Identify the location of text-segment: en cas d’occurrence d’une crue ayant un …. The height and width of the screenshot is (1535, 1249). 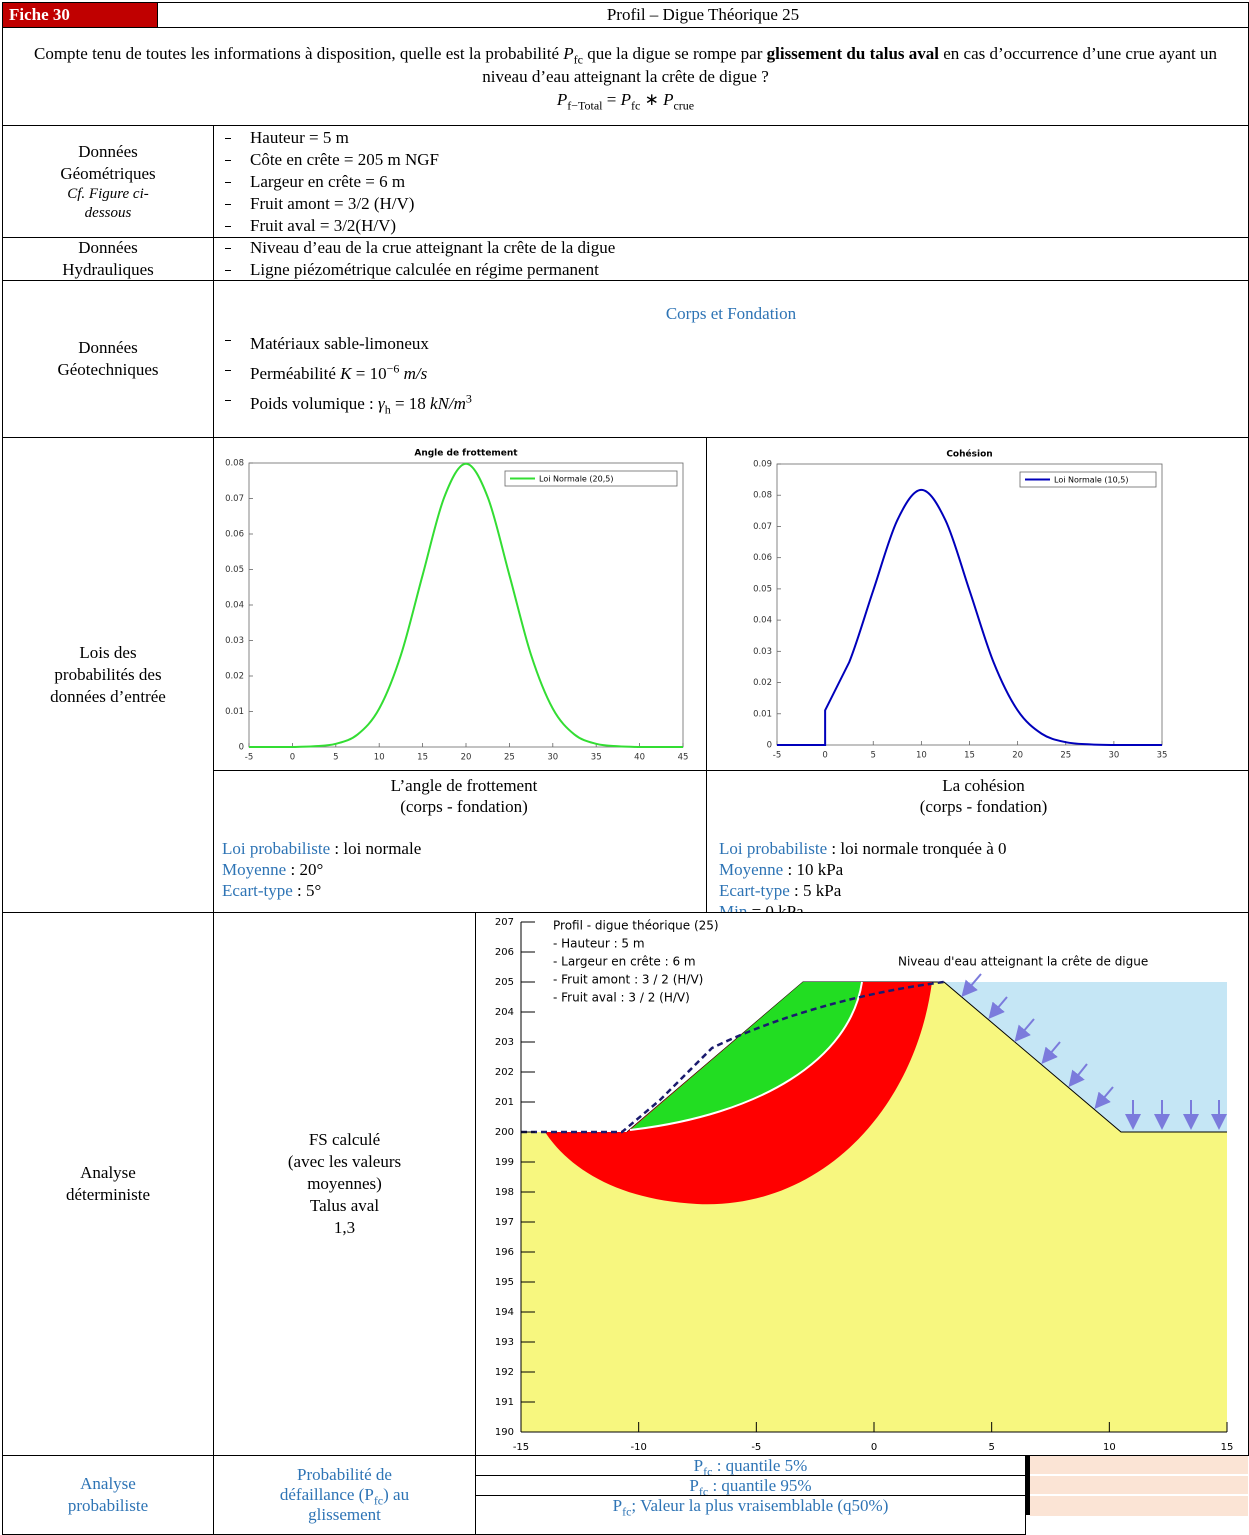
(850, 65).